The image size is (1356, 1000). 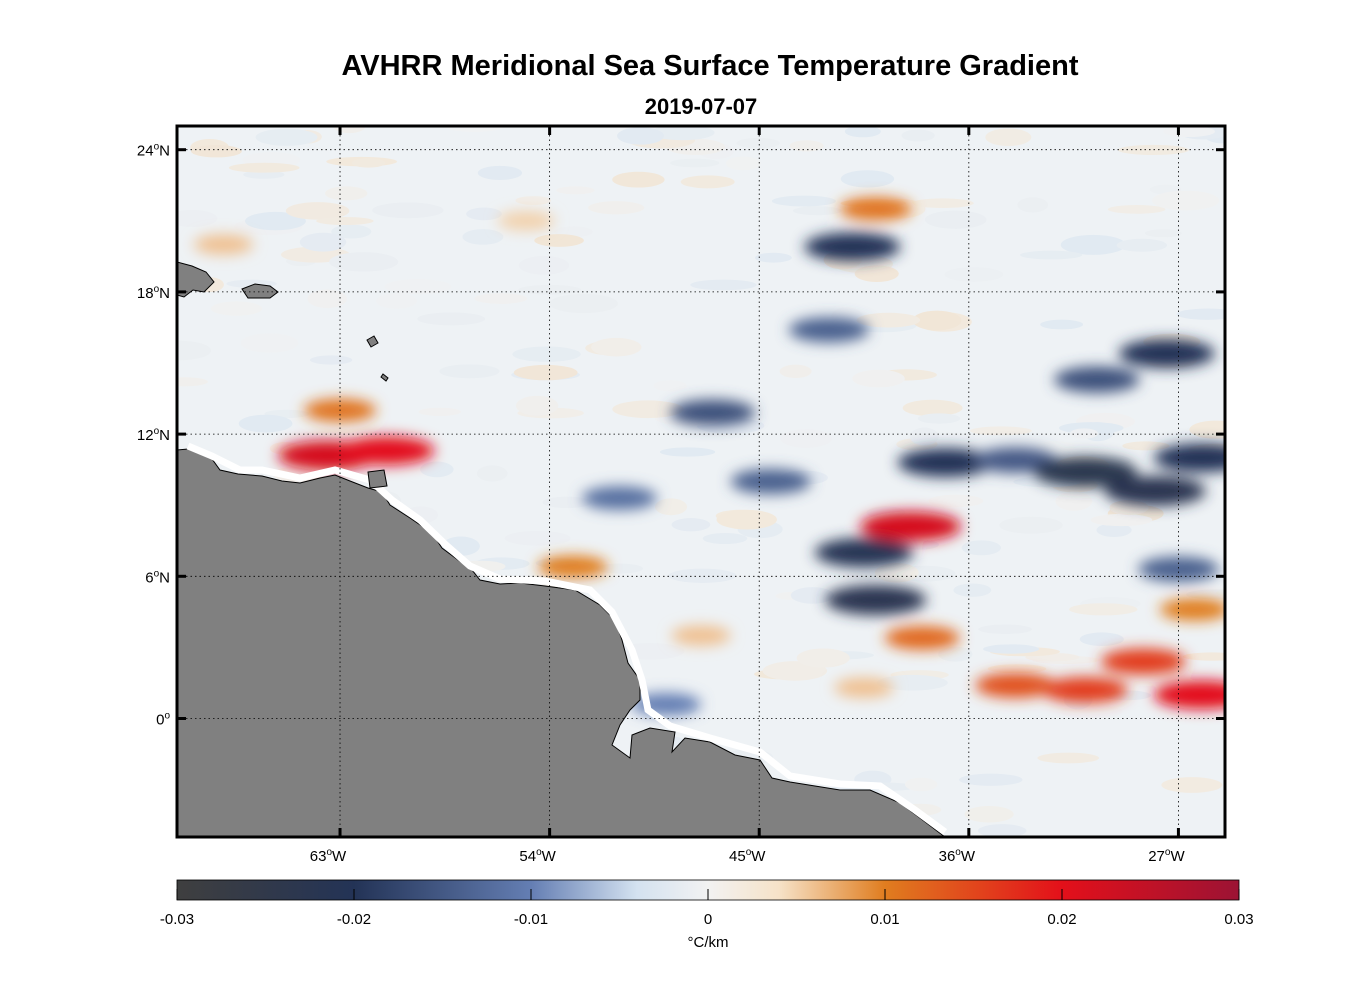 I want to click on lon-label: 45oW, so click(x=747, y=856).